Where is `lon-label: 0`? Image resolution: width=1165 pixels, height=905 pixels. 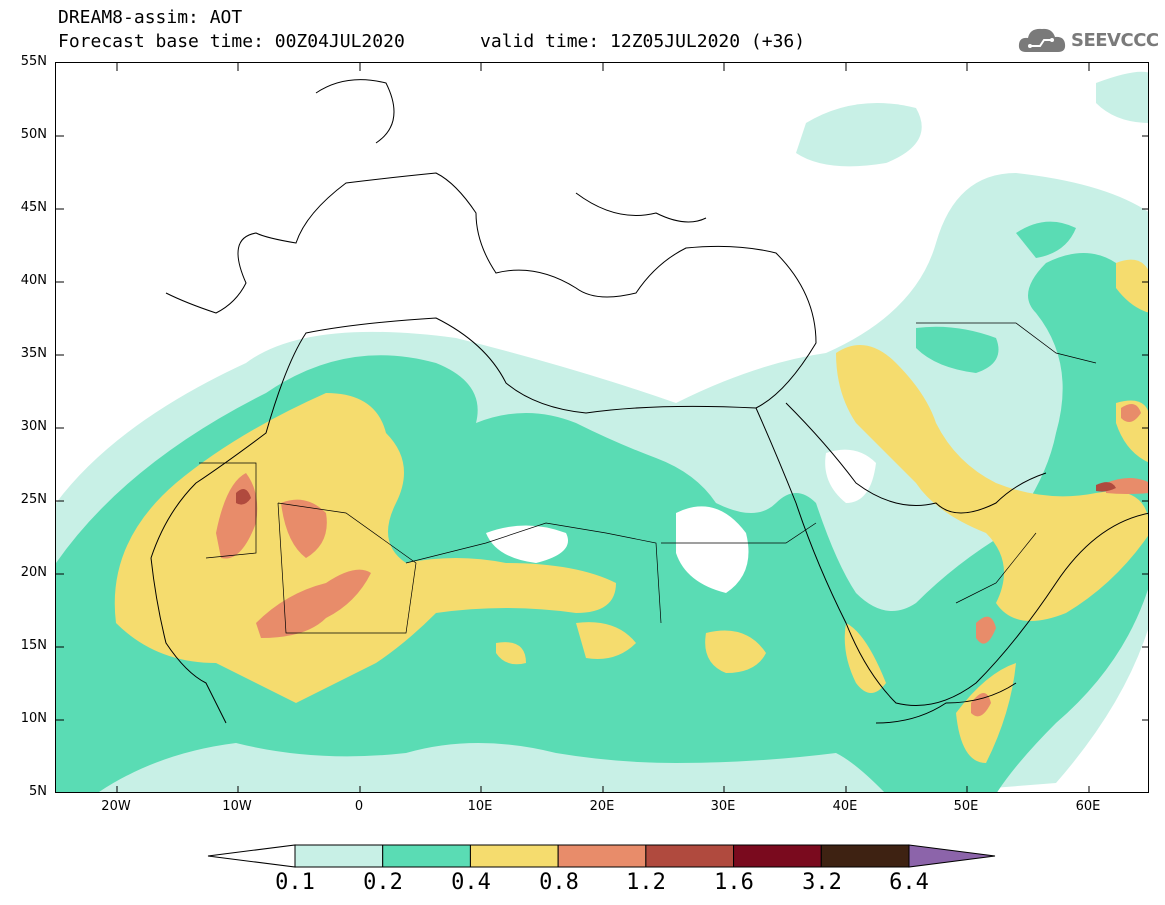
lon-label: 0 is located at coordinates (359, 806).